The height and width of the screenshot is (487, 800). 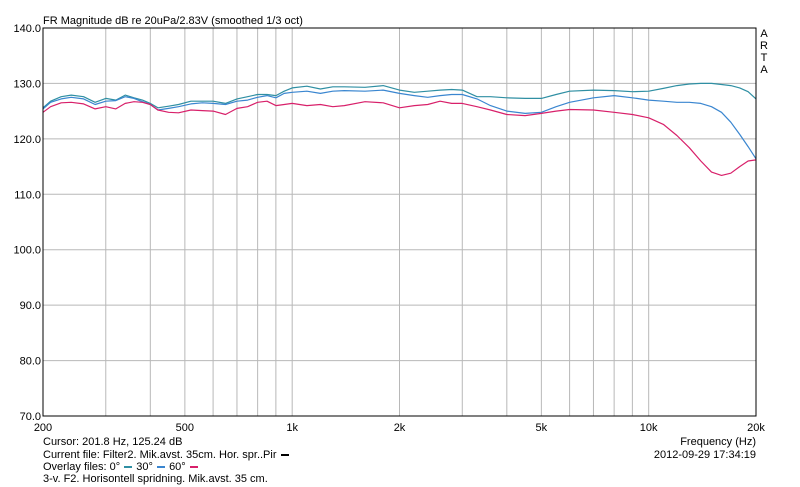 I want to click on arta-brand-label: A R T A, so click(x=764, y=52).